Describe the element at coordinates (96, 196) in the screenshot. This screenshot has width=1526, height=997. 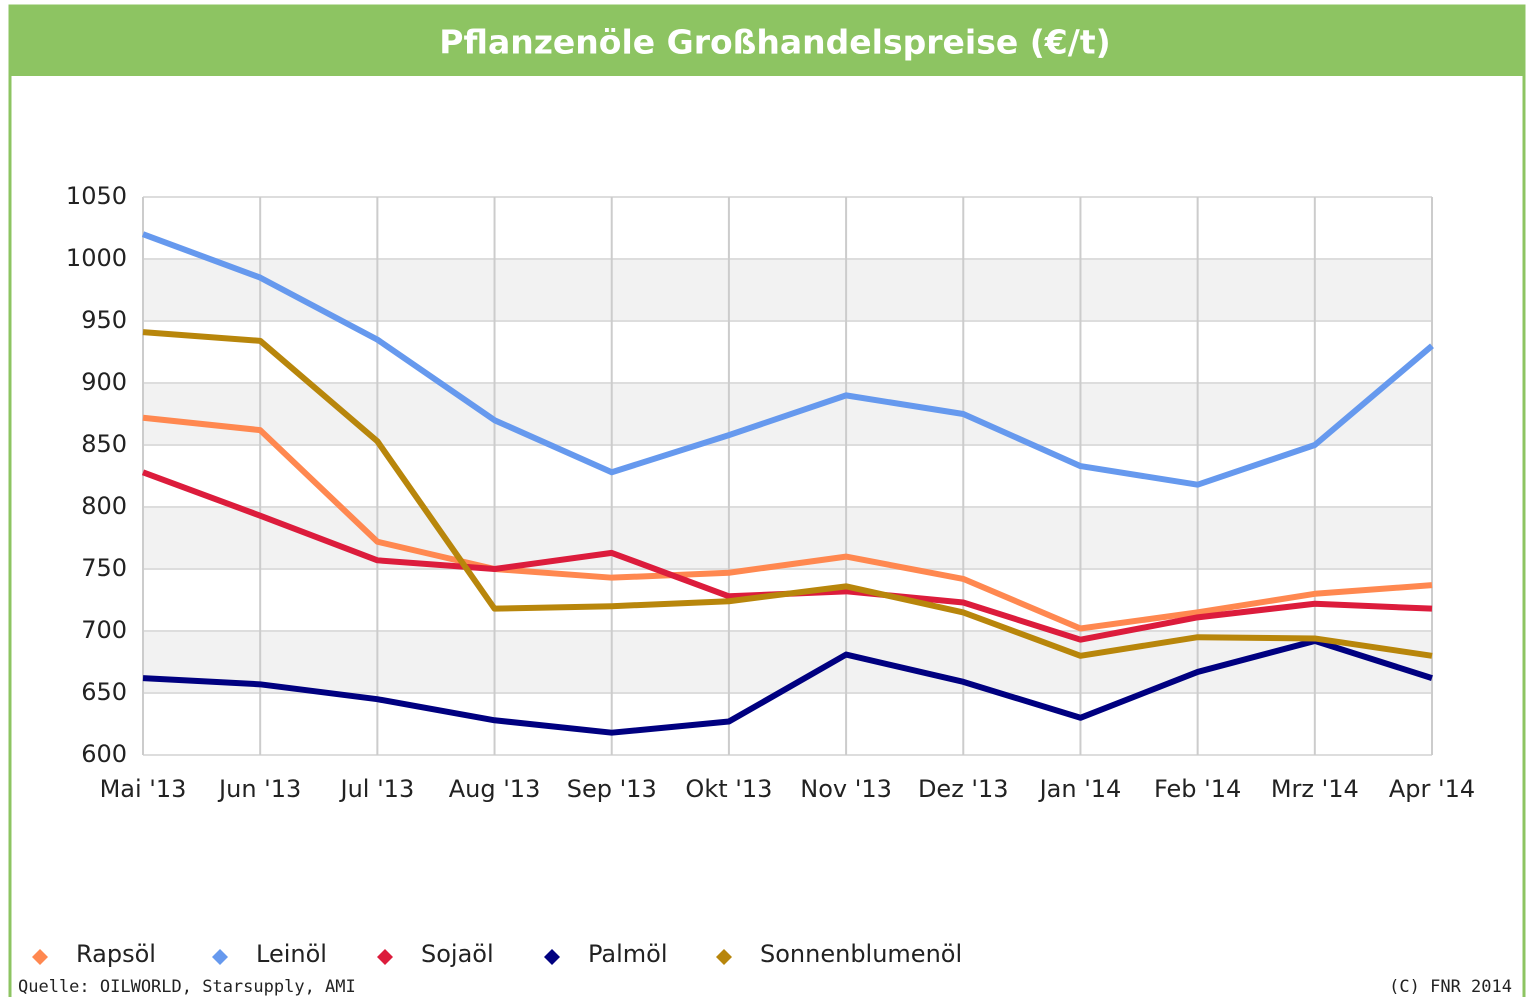
I see `y-tick-label: 1050` at that location.